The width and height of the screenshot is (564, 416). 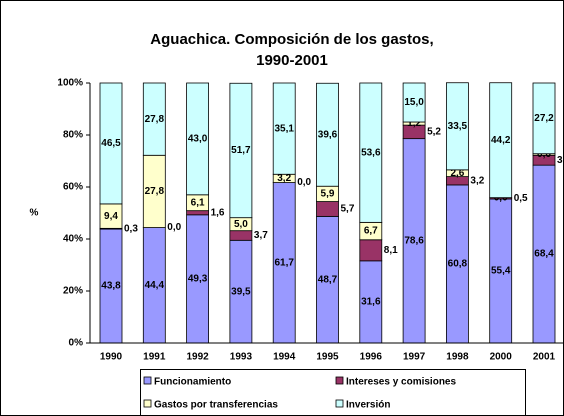 I want to click on value-label: 48,7, so click(x=328, y=279).